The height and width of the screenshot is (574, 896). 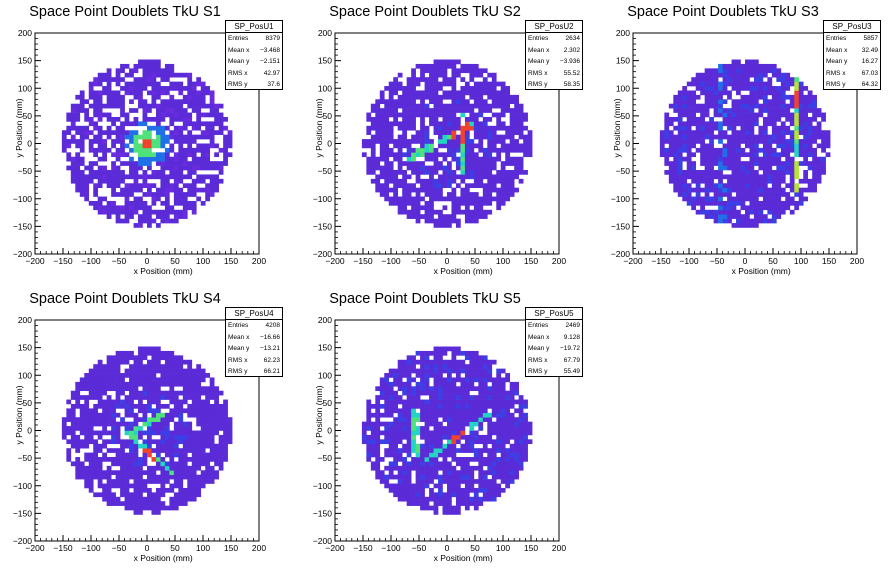 I want to click on stats-value: 4208, so click(x=272, y=325).